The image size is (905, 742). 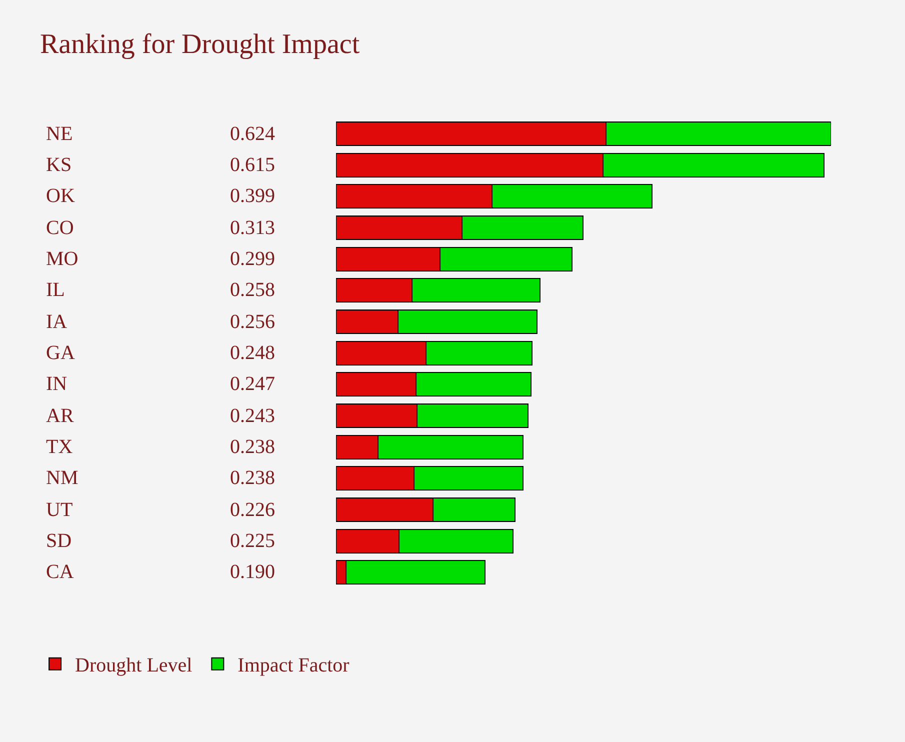 I want to click on text: 0.399, so click(x=252, y=196).